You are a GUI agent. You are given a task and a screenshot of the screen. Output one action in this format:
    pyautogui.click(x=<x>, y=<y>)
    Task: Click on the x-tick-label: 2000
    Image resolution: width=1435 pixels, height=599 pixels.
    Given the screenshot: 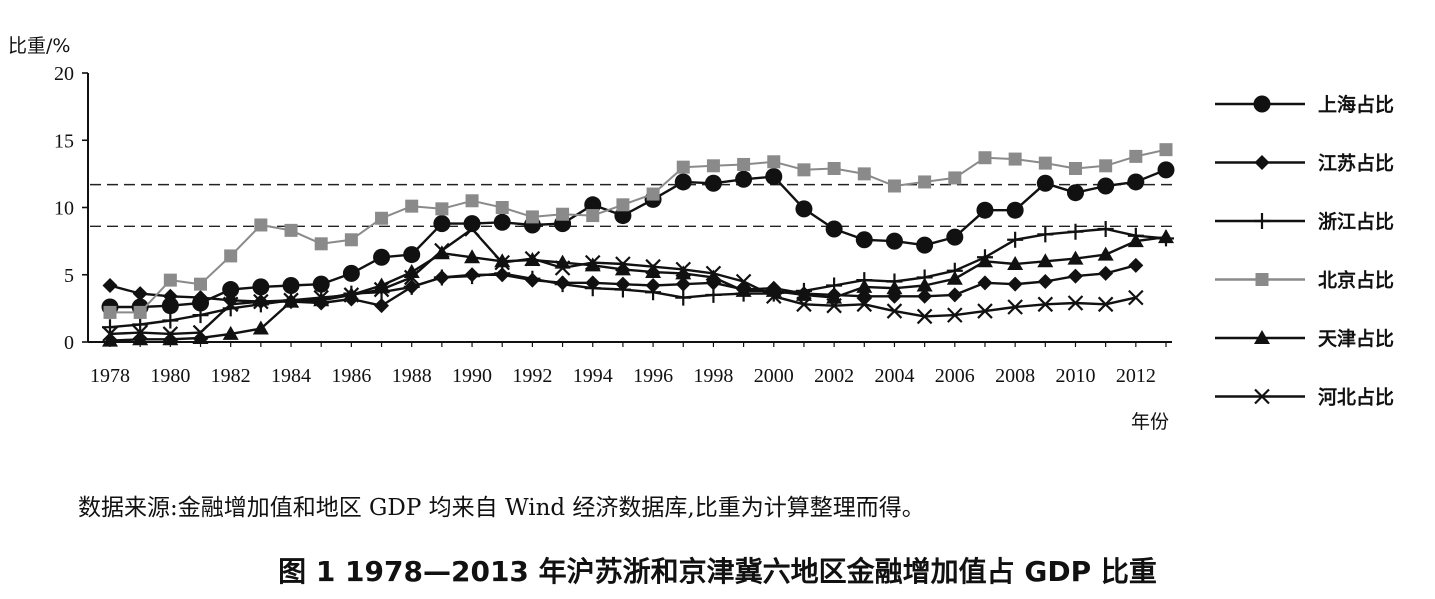 What is the action you would take?
    pyautogui.click(x=774, y=376)
    